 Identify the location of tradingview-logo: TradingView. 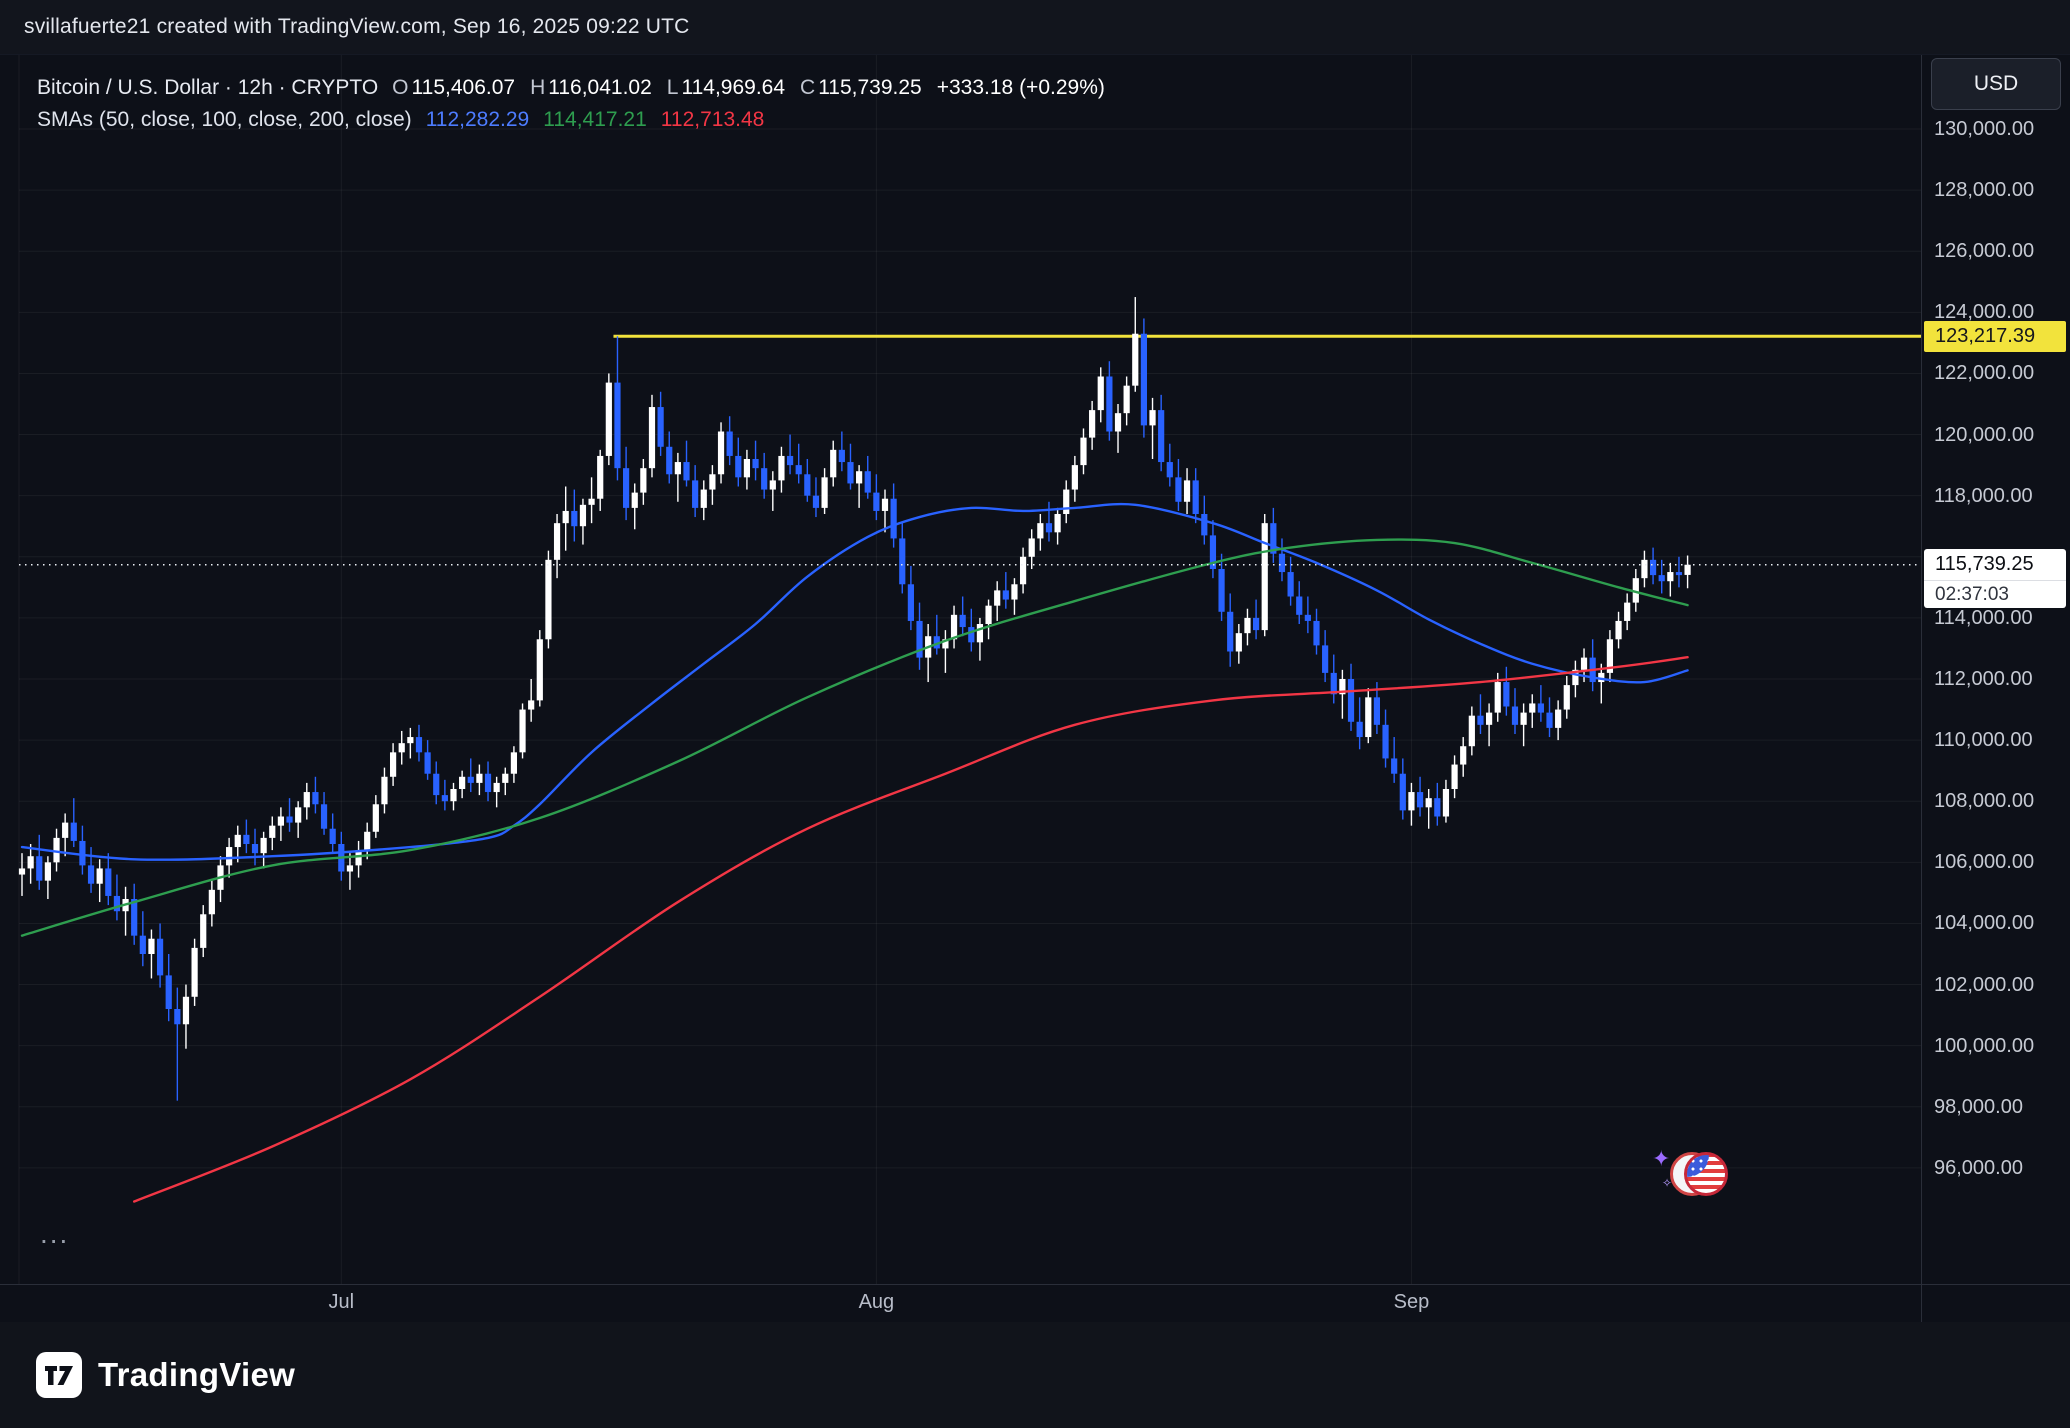
(165, 1375).